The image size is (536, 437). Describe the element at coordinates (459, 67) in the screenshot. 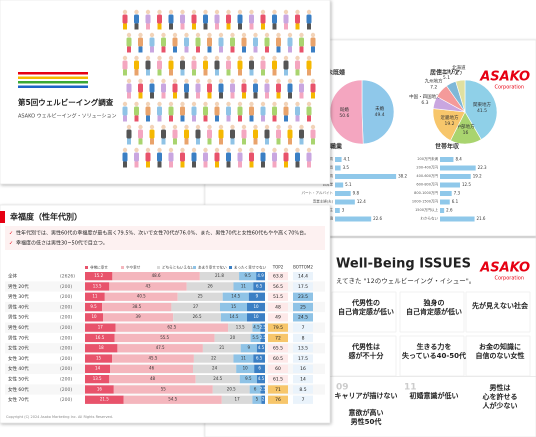

I see `pie-label: 北海道` at that location.